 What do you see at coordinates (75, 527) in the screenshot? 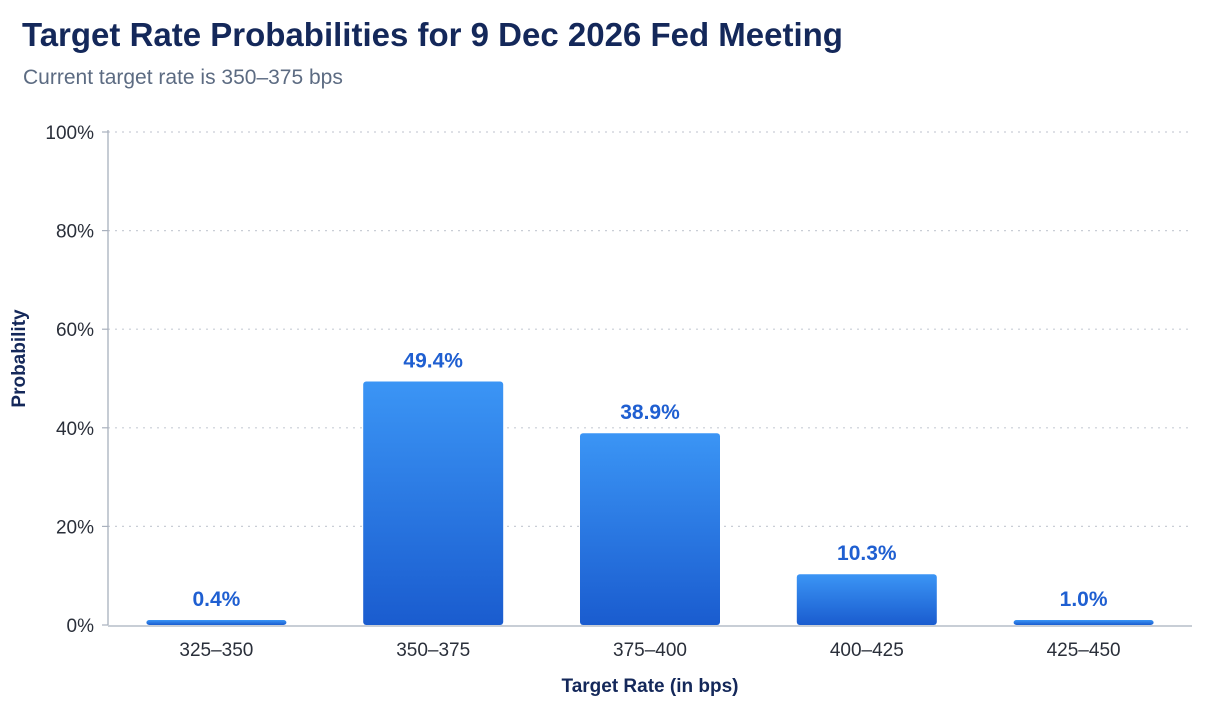
I see `y-tick-label: 20%` at bounding box center [75, 527].